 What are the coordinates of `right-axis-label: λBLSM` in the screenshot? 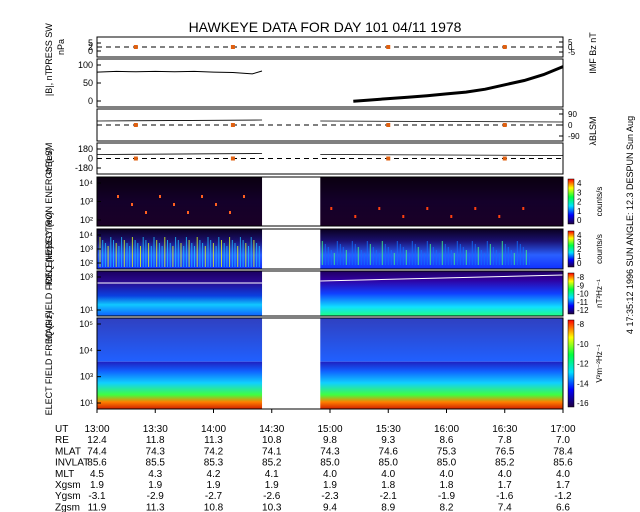 It's located at (593, 130).